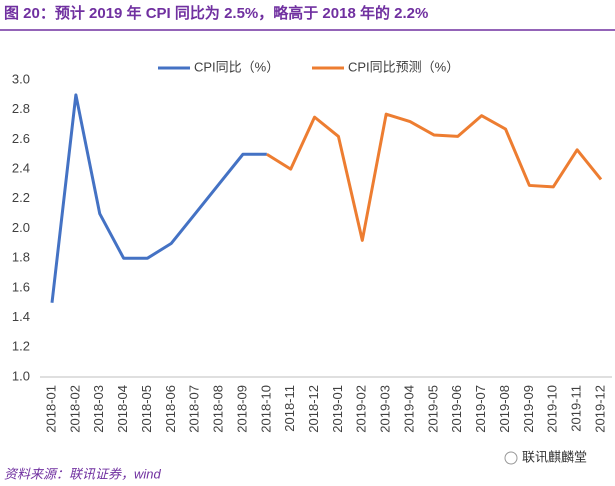 The image size is (615, 486). What do you see at coordinates (21, 108) in the screenshot?
I see `y-tick-label: 2.8` at bounding box center [21, 108].